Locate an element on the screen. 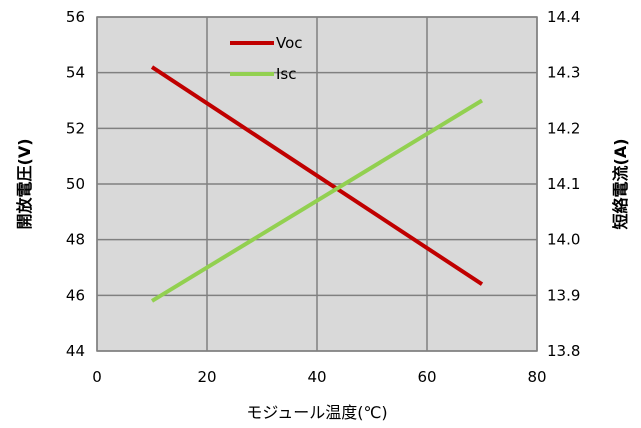 Image resolution: width=641 pixels, height=428 pixels. legend-label-voc: Voc is located at coordinates (289, 43).